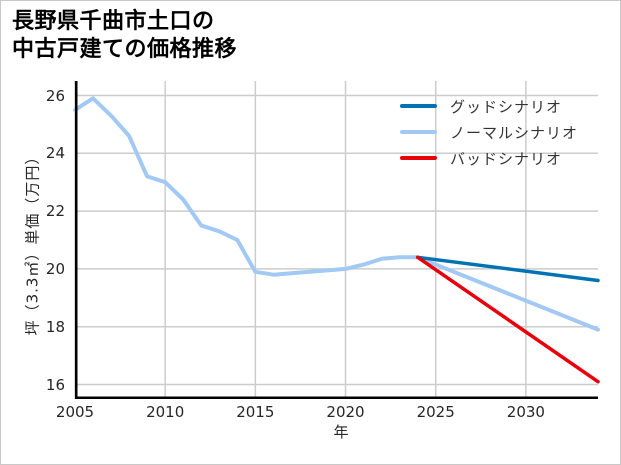 This screenshot has width=621, height=465. I want to click on legend-label-good-scenario: グッドシナリオ, so click(506, 106).